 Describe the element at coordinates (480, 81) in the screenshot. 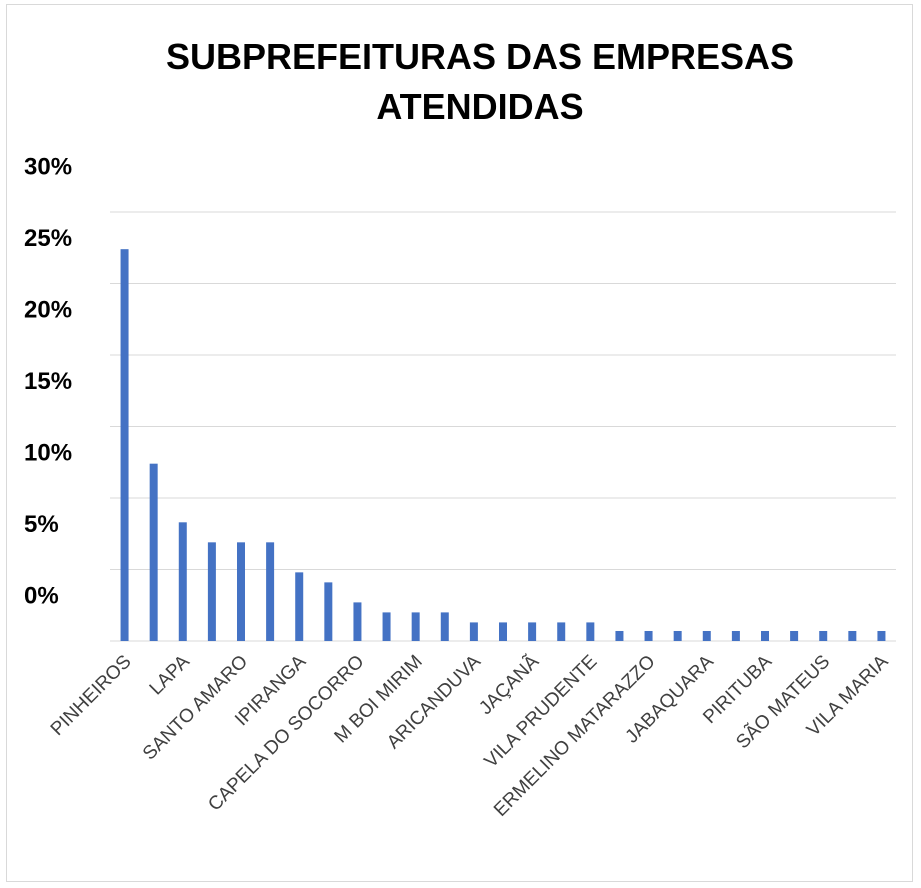

I see `chart-title: SUBPREFEITURAS DAS EMPRESAS ATENDIDAS` at that location.